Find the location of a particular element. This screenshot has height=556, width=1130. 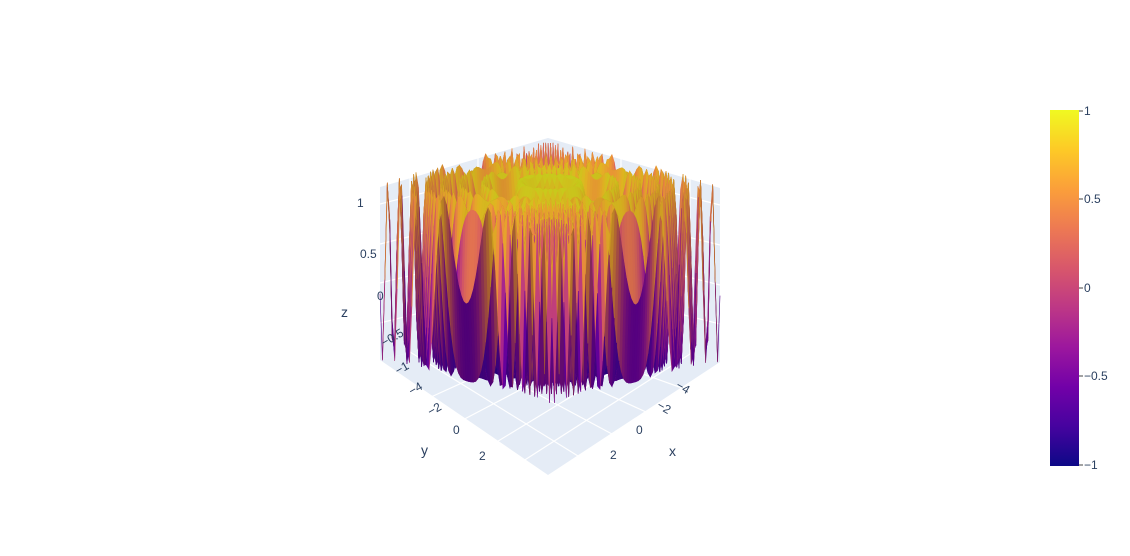

z-tick-1: 1 is located at coordinates (360, 203).